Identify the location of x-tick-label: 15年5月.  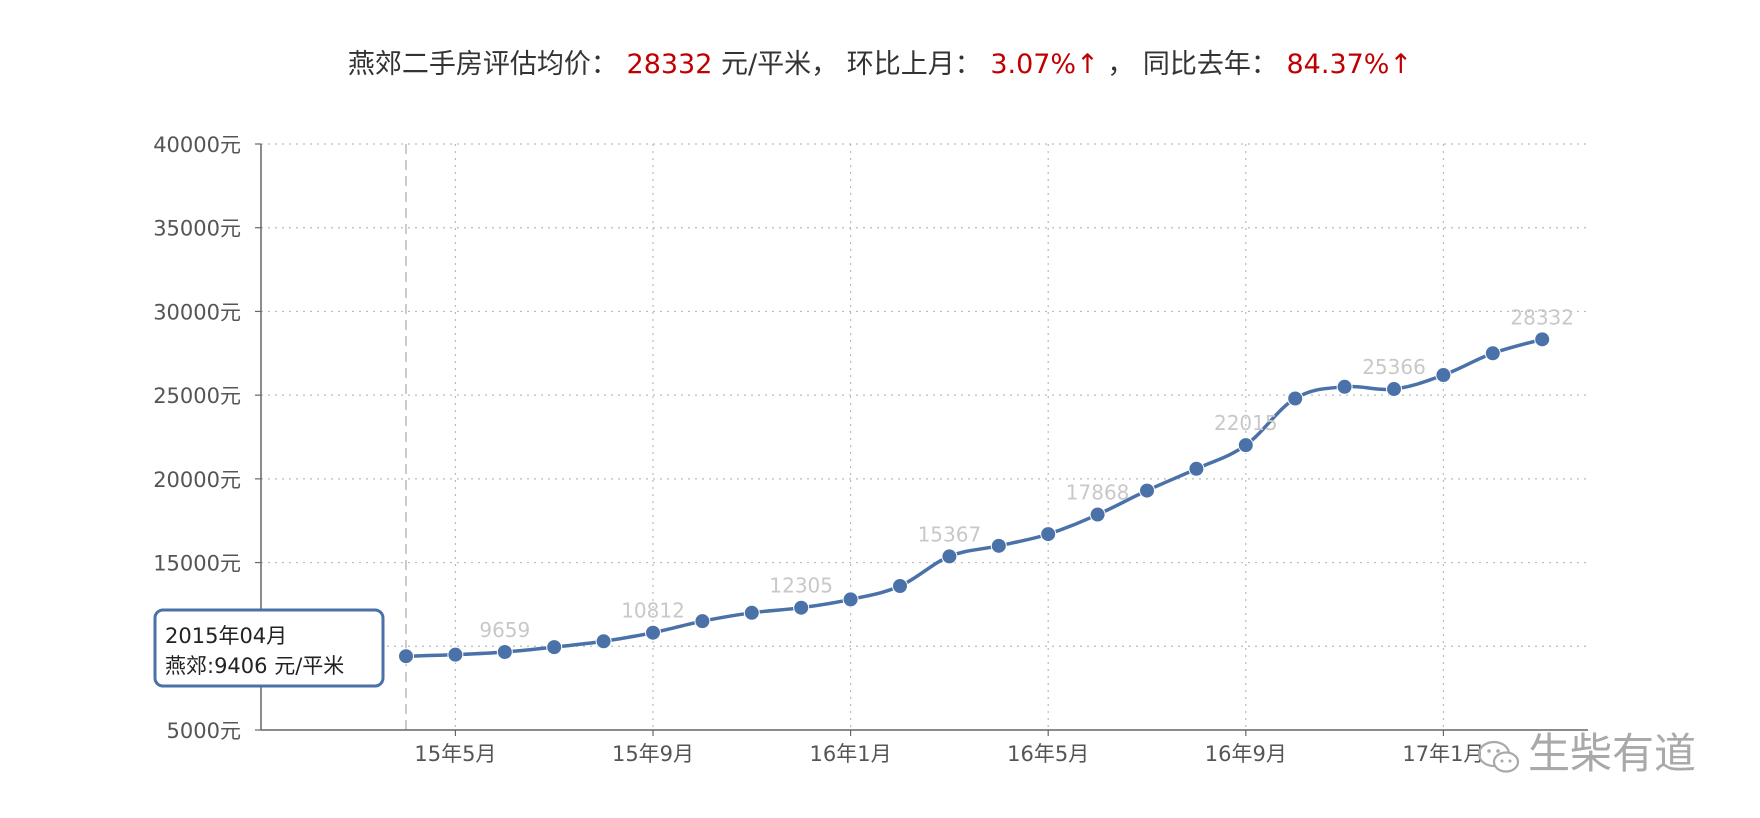
(455, 754).